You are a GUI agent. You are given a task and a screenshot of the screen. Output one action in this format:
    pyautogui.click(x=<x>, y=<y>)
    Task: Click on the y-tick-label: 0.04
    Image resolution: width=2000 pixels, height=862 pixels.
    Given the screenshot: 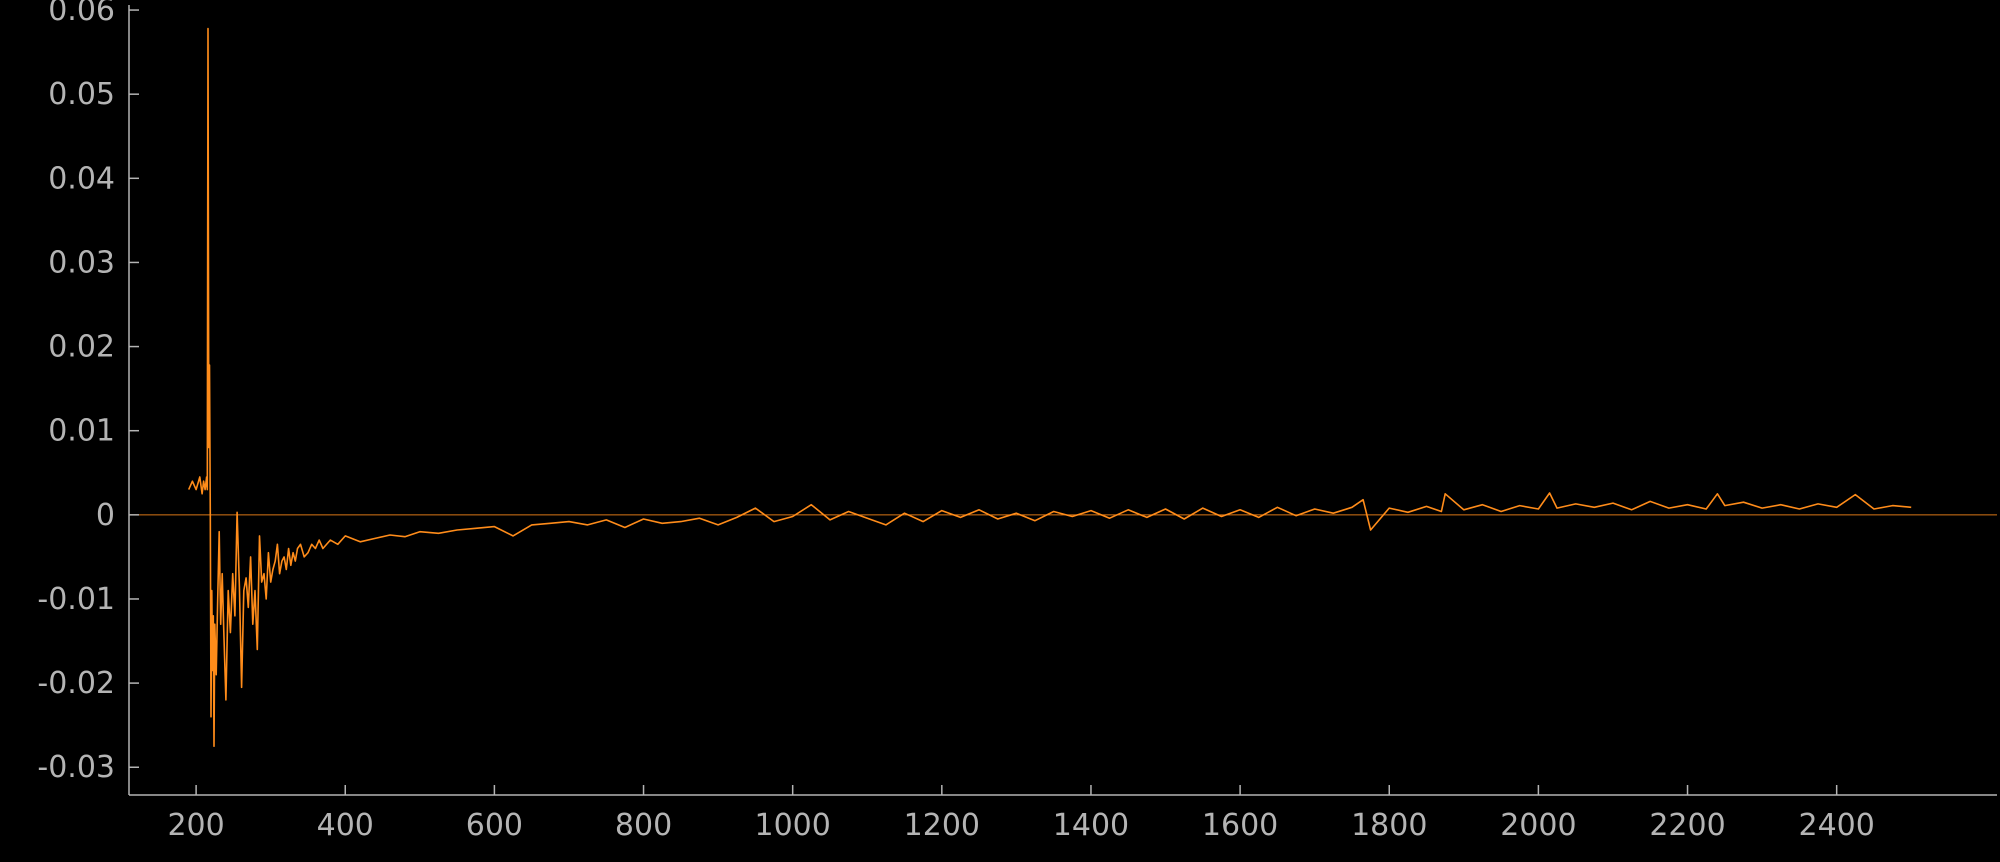 What is the action you would take?
    pyautogui.click(x=81, y=178)
    